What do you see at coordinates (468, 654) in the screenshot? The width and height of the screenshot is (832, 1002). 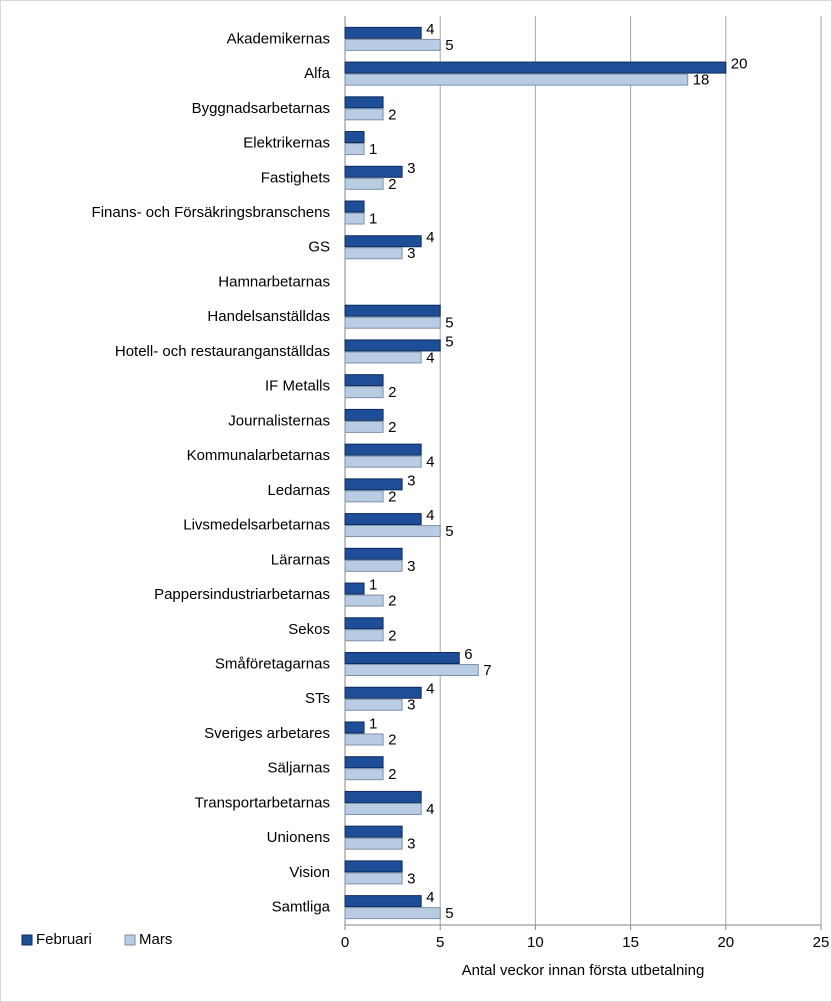 I see `value-label: 6` at bounding box center [468, 654].